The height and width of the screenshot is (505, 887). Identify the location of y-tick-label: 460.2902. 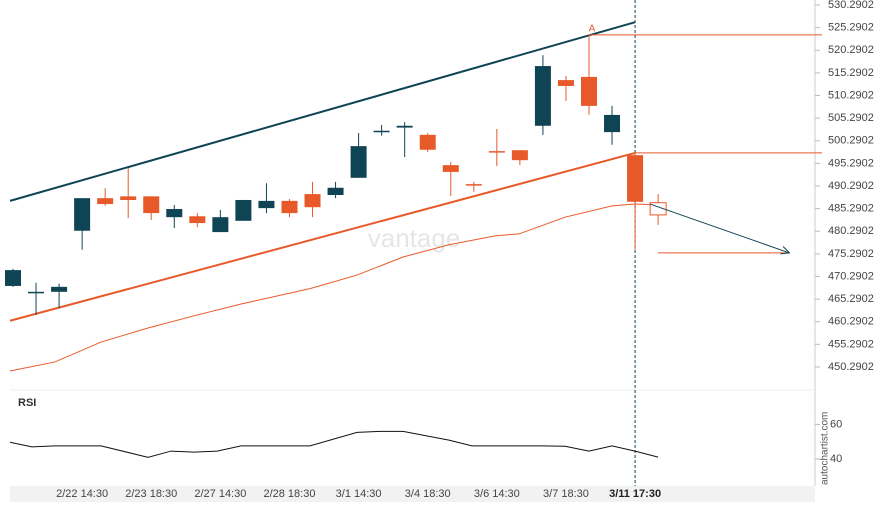
(851, 322).